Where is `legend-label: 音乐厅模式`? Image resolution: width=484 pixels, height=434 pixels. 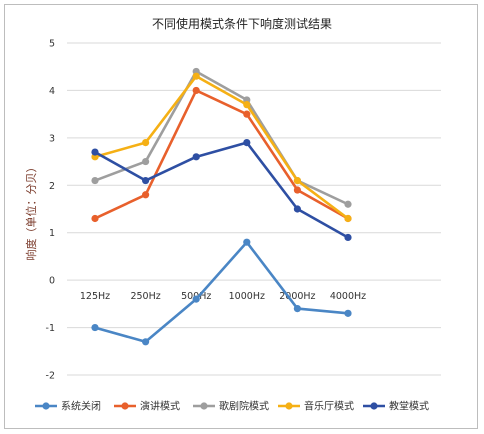 legend-label: 音乐厅模式 is located at coordinates (329, 406).